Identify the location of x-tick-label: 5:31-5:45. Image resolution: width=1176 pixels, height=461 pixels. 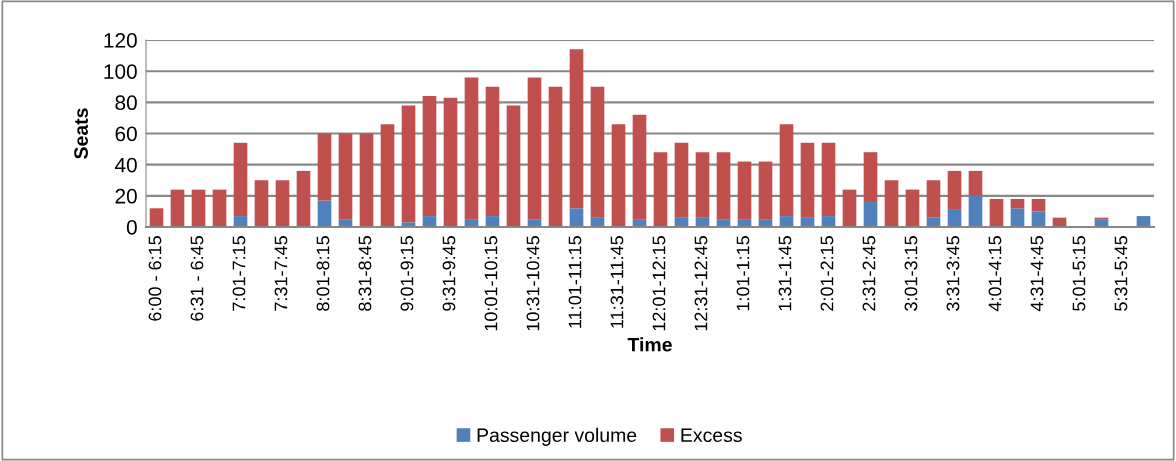
(1121, 273).